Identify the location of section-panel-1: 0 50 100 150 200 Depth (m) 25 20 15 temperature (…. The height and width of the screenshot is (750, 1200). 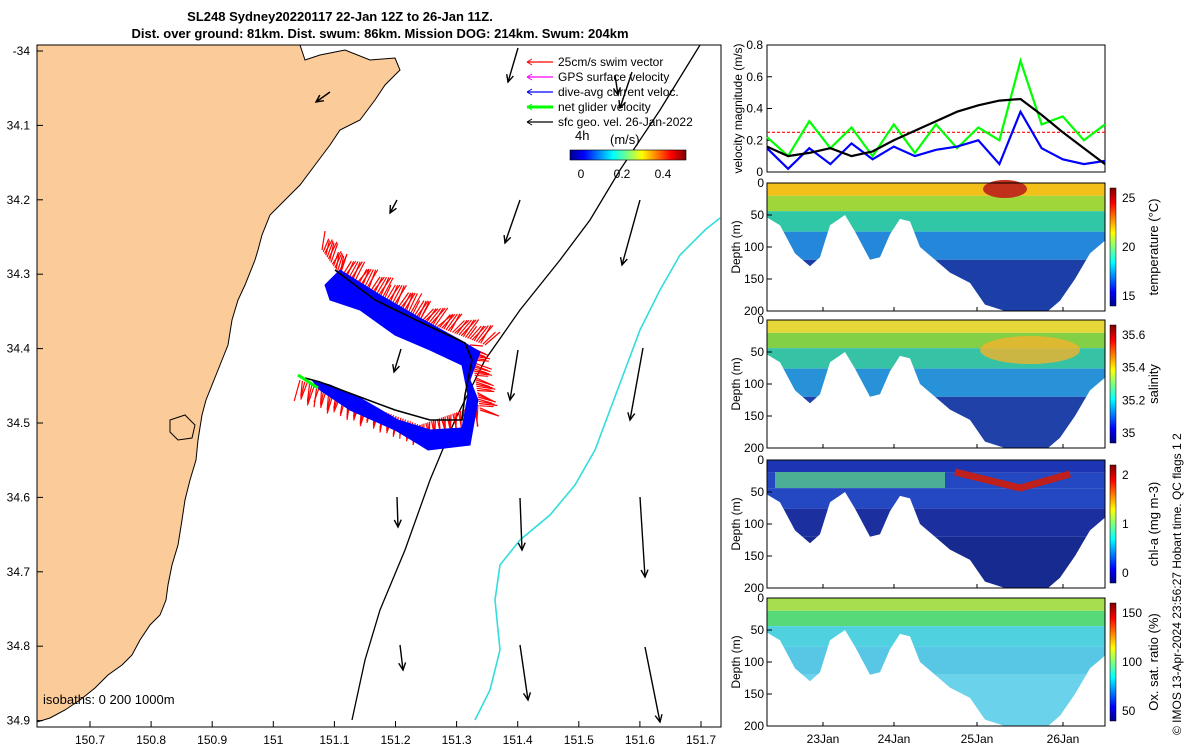
(945, 247).